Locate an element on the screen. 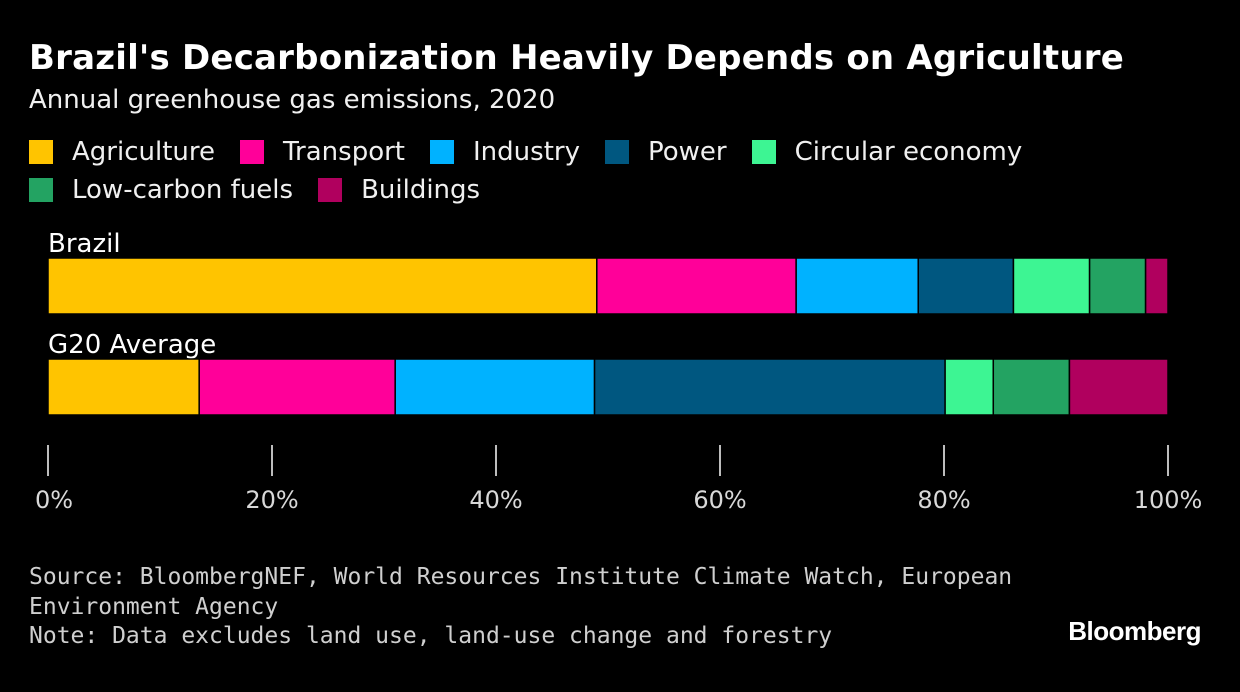 This screenshot has height=692, width=1240. bar-segment-brazil-power is located at coordinates (966, 286).